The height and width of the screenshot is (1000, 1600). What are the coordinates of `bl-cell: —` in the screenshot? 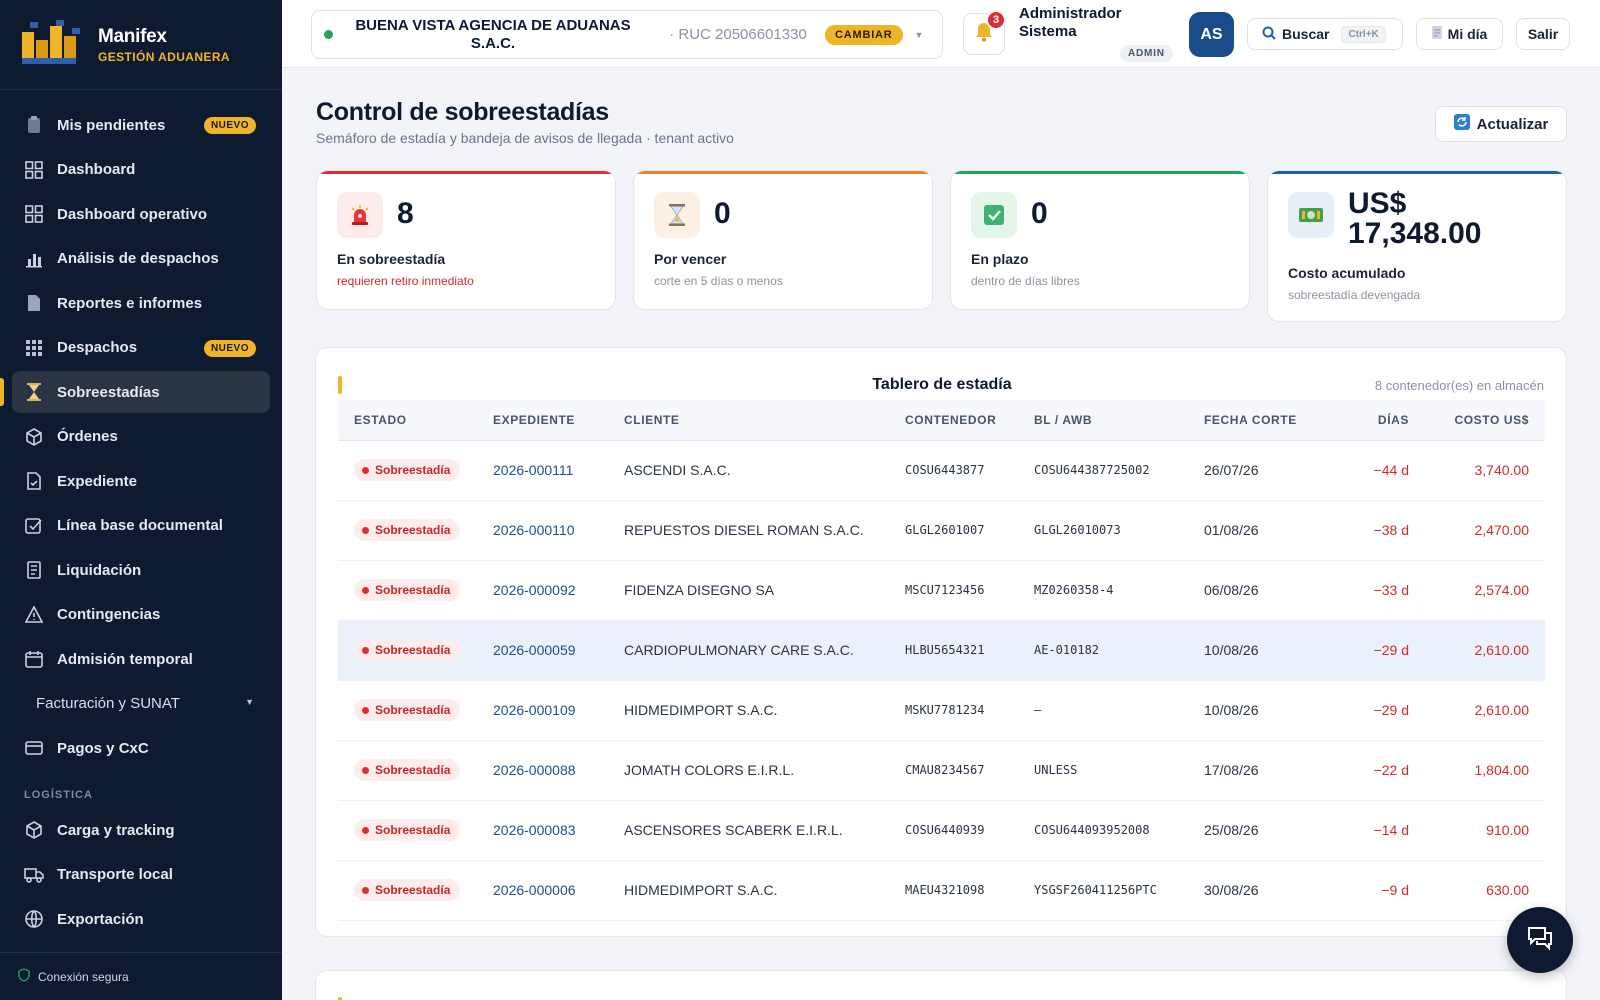 It's located at (1119, 710).